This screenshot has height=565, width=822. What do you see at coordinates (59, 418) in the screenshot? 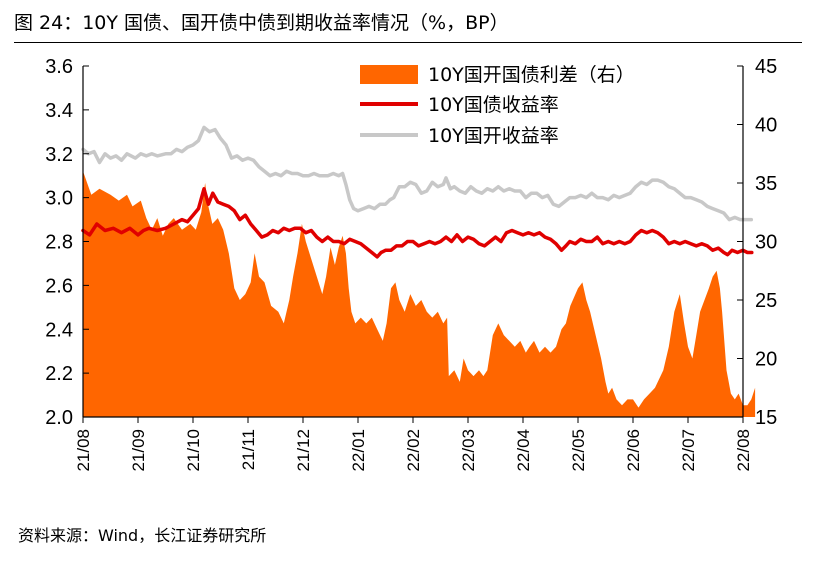
I see `y-left-tick-label: 2.0` at bounding box center [59, 418].